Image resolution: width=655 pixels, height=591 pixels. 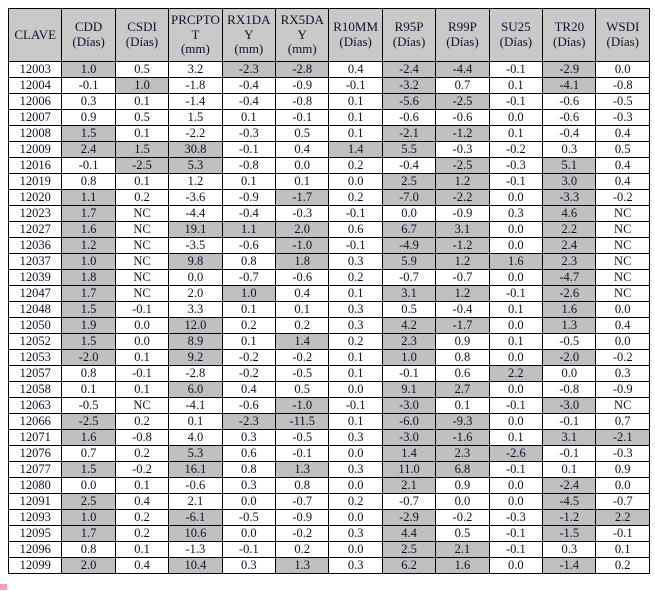 What do you see at coordinates (622, 501) in the screenshot?
I see `value-cell: -0.7` at bounding box center [622, 501].